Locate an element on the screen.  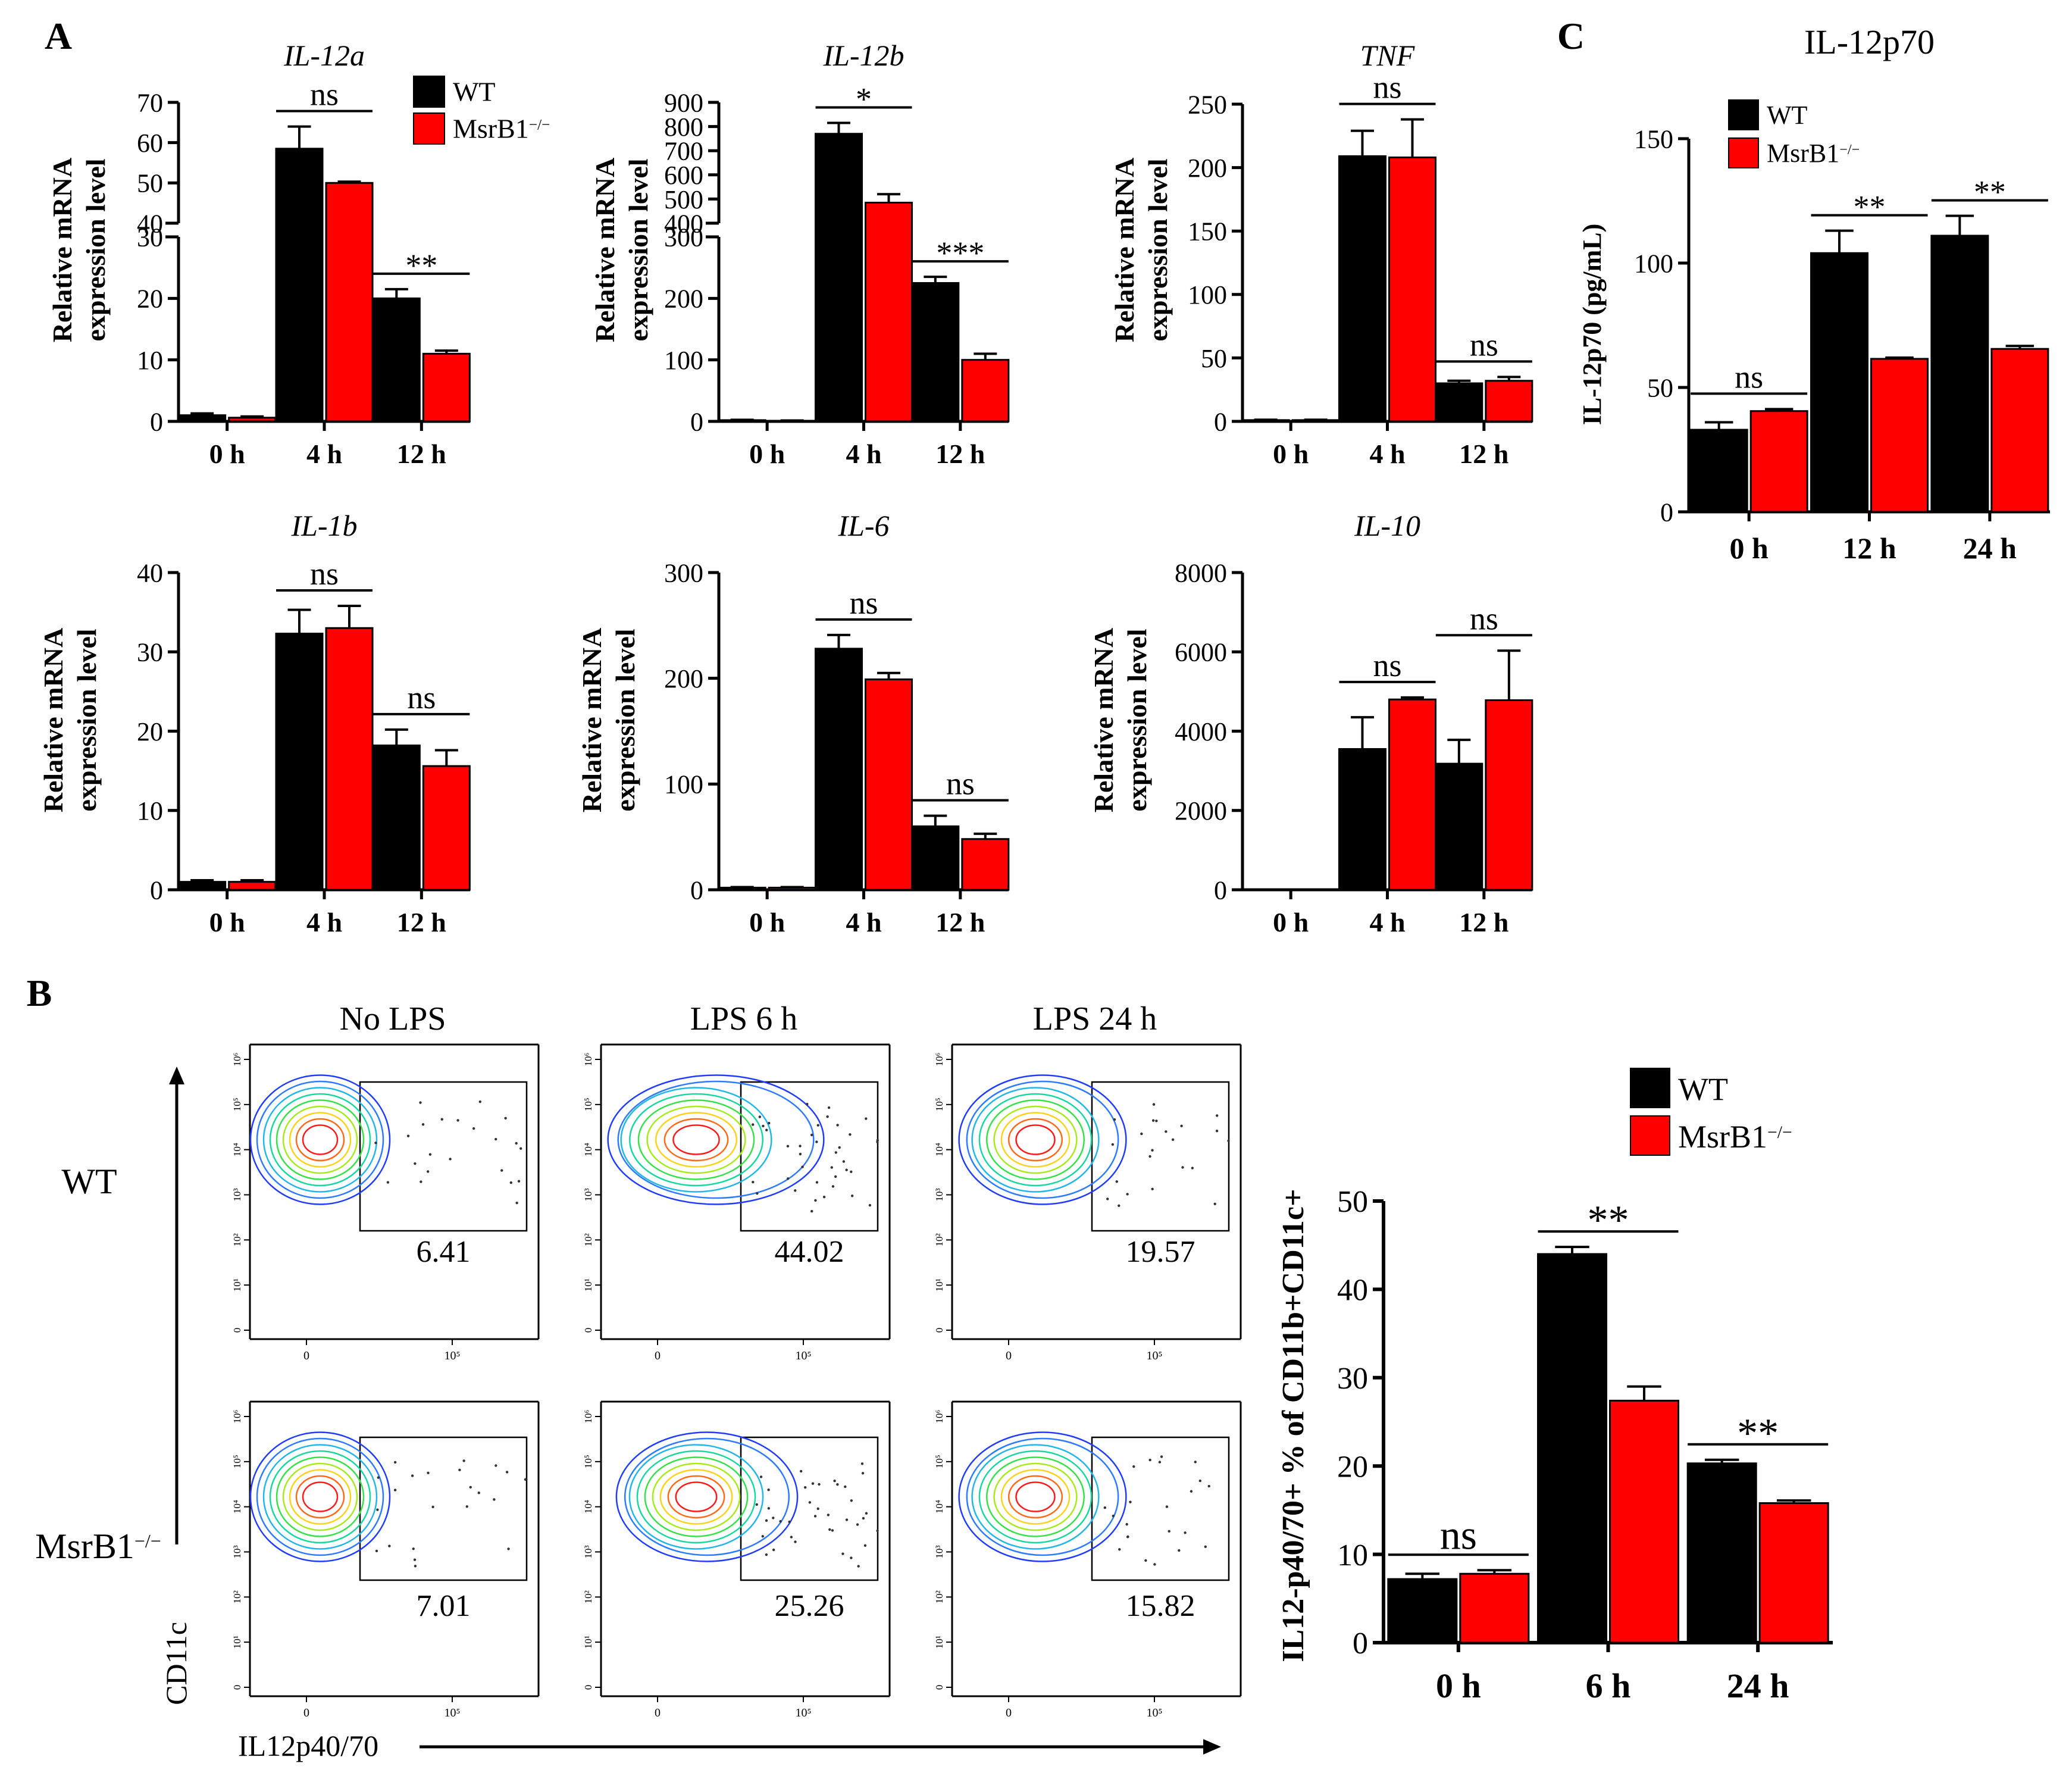
legend-label-wt: WT is located at coordinates (1703, 1089).